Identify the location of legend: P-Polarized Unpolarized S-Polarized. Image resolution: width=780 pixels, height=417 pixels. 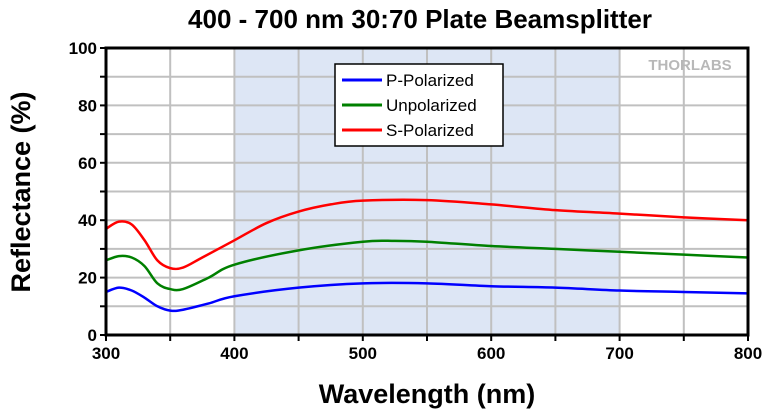
(419, 105).